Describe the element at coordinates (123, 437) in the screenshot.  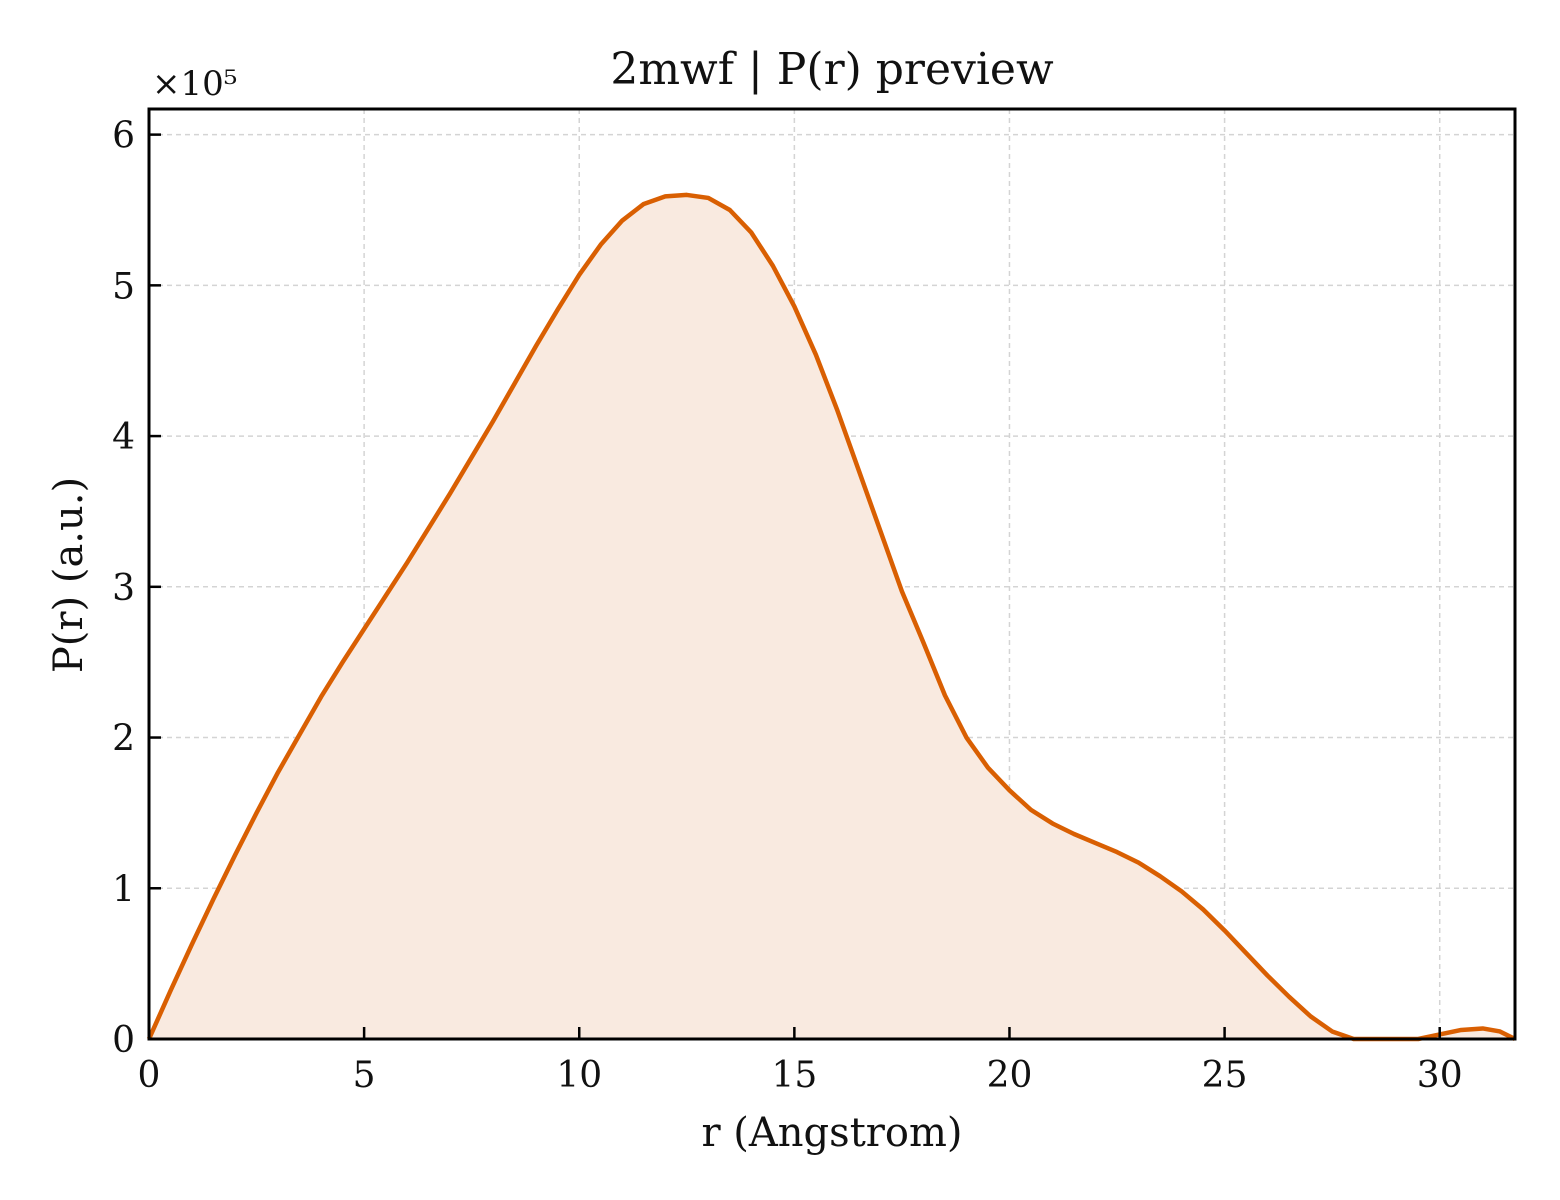
I see `y-tick-label: 4` at that location.